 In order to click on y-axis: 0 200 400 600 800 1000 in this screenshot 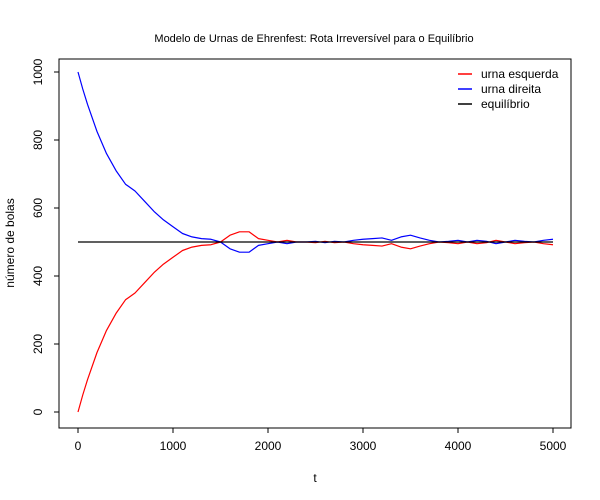, I will do `click(45, 236)`.